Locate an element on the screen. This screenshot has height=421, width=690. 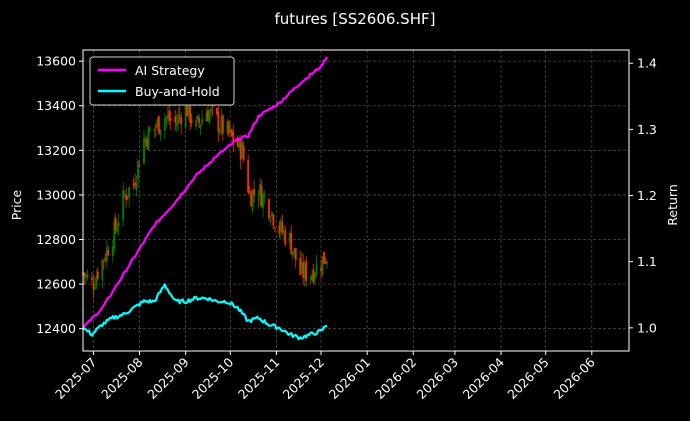
y-axis-left-label: Price is located at coordinates (16, 204).